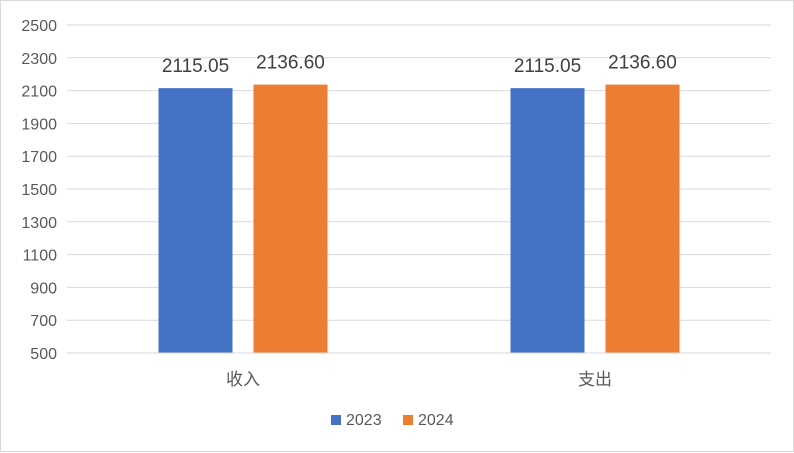 The width and height of the screenshot is (794, 453). Describe the element at coordinates (39, 26) in the screenshot. I see `y-tick-label: 2500` at that location.